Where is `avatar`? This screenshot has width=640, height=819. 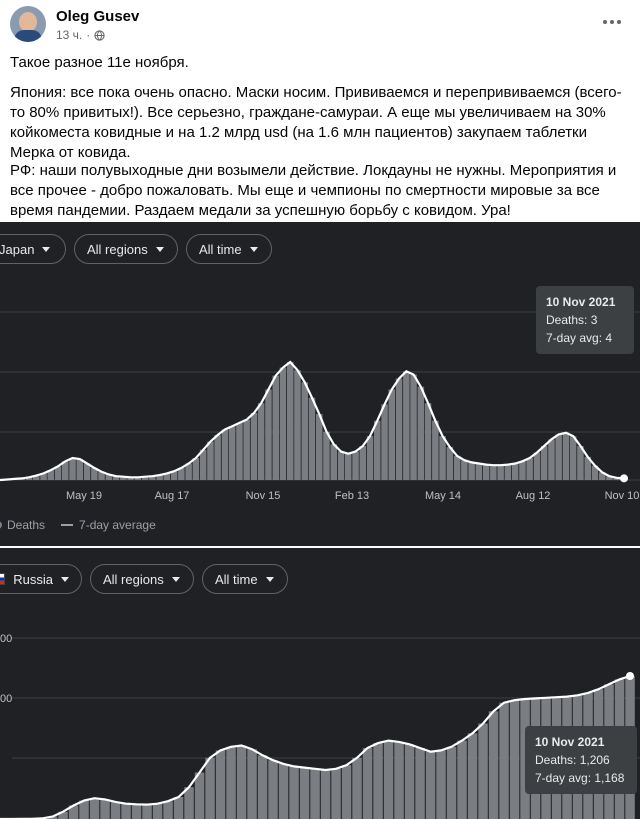
avatar is located at coordinates (28, 24).